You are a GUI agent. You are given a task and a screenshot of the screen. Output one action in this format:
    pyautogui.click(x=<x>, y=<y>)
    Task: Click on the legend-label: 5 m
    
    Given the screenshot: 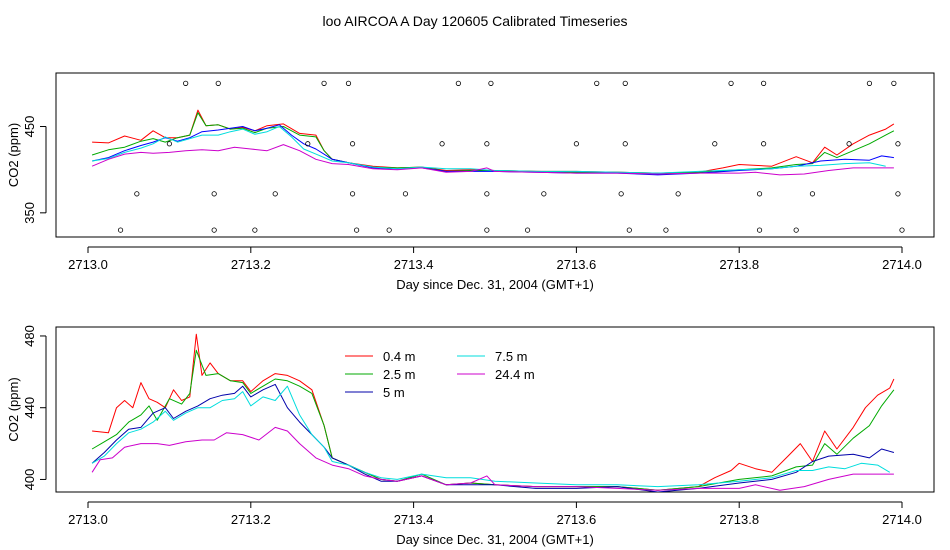 What is the action you would take?
    pyautogui.click(x=394, y=392)
    